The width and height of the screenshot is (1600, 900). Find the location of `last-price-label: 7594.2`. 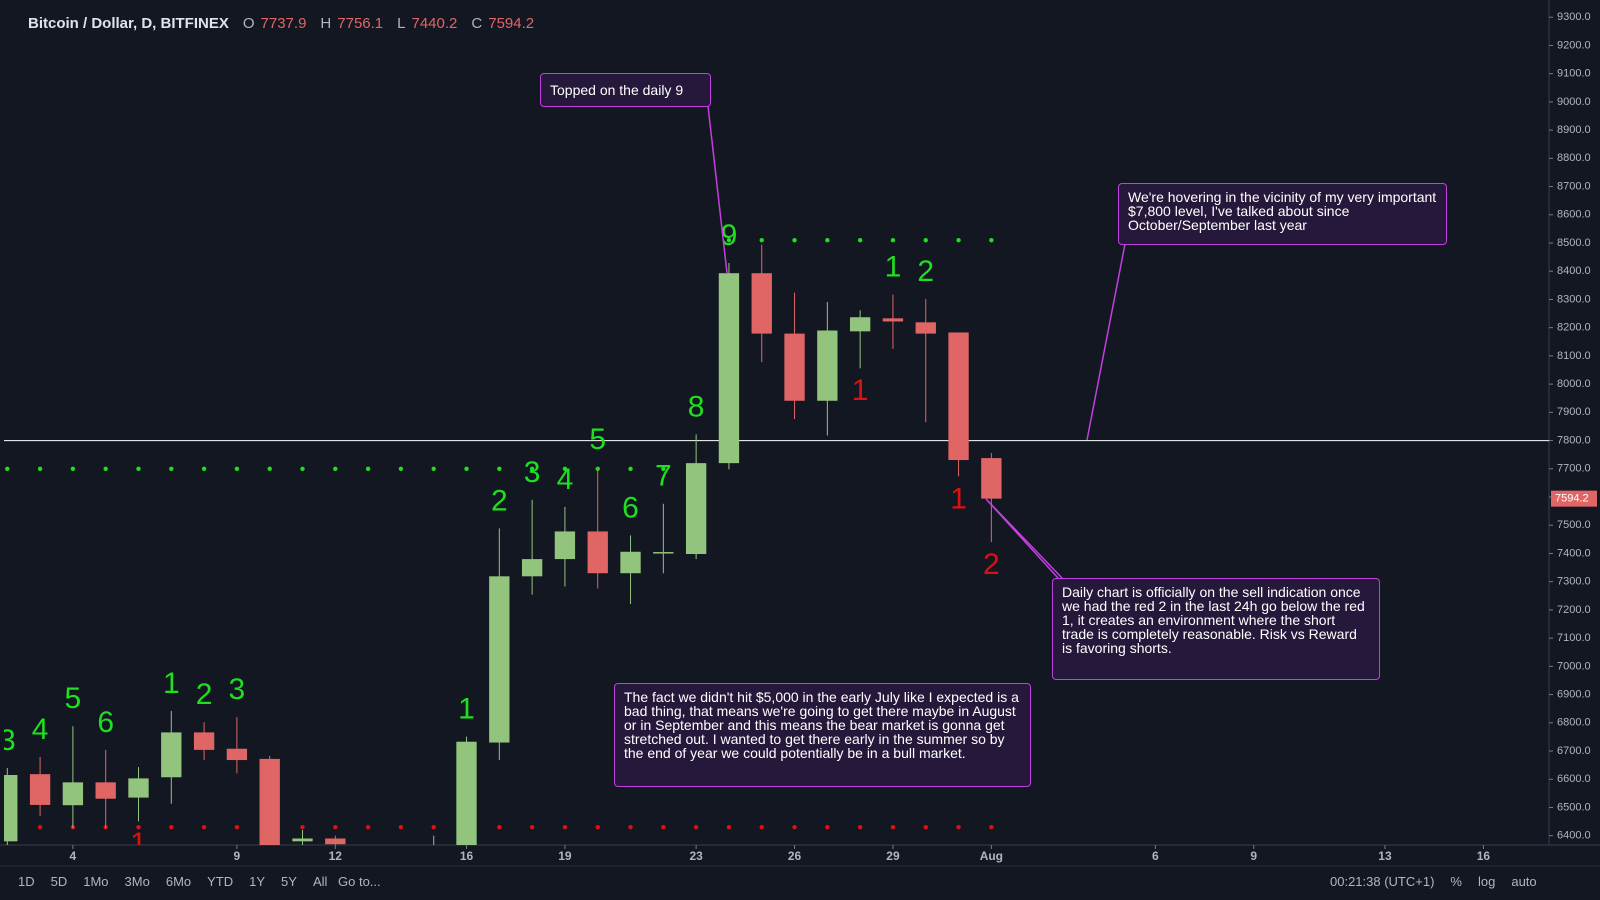

last-price-label: 7594.2 is located at coordinates (1572, 499).